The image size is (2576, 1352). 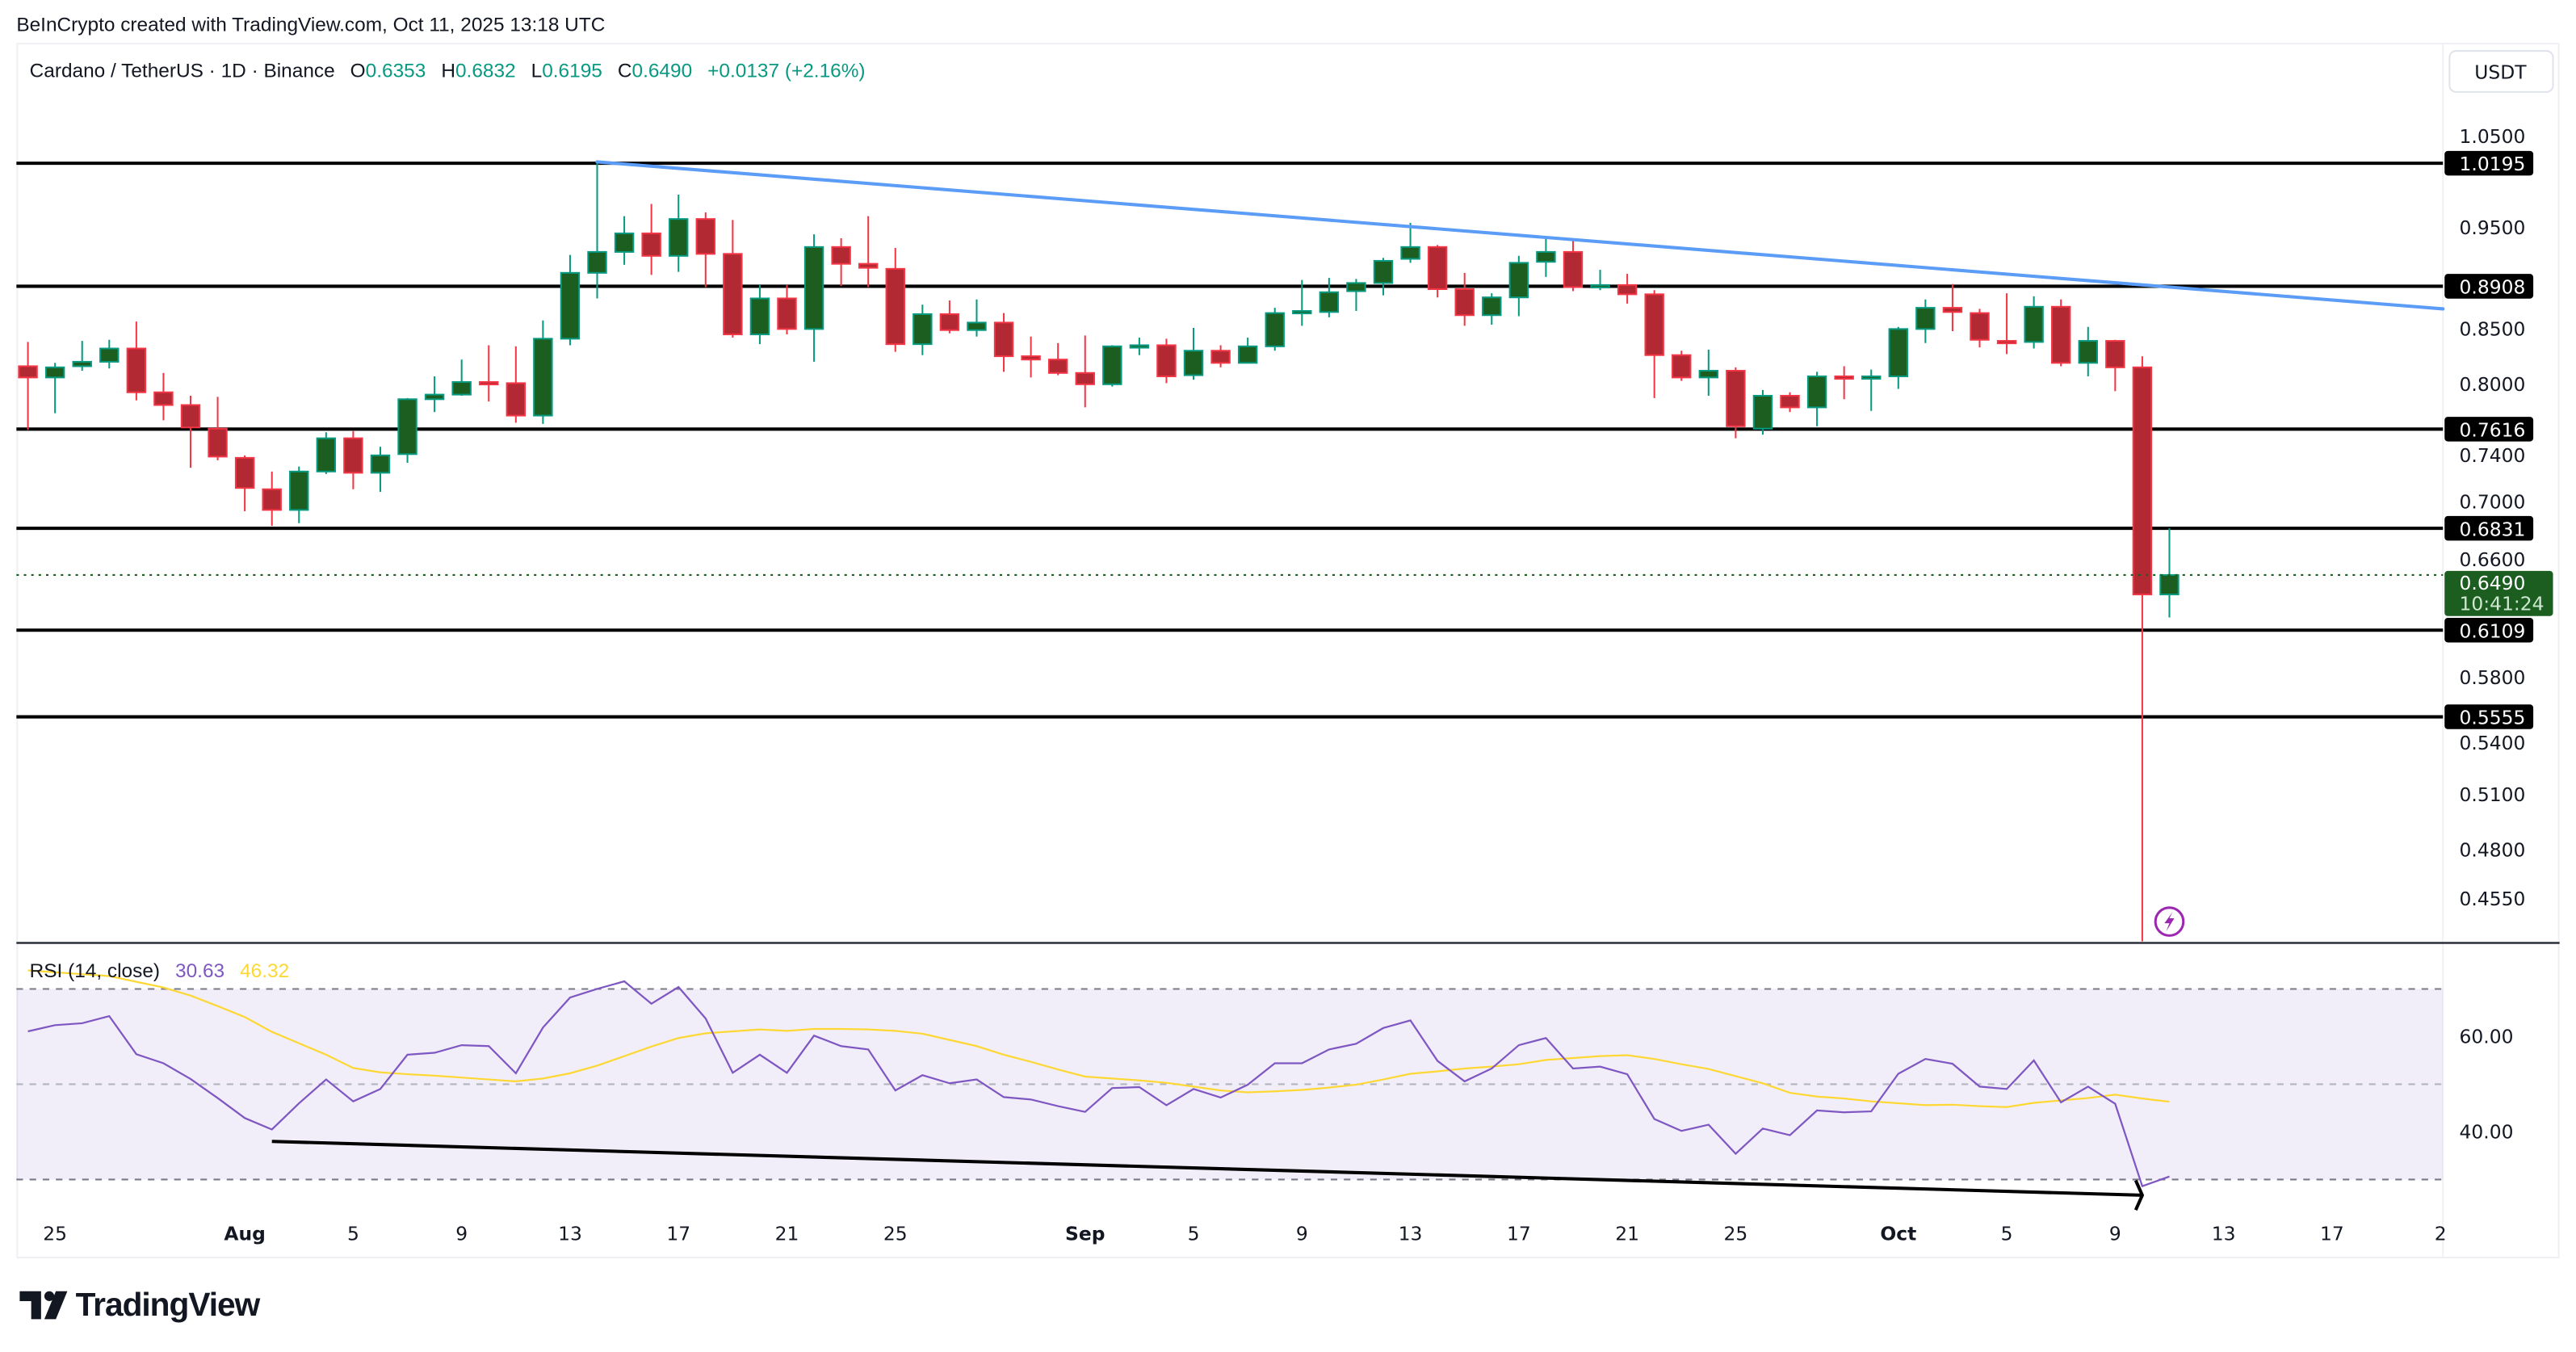 I want to click on alert-lightning-icon, so click(x=2169, y=921).